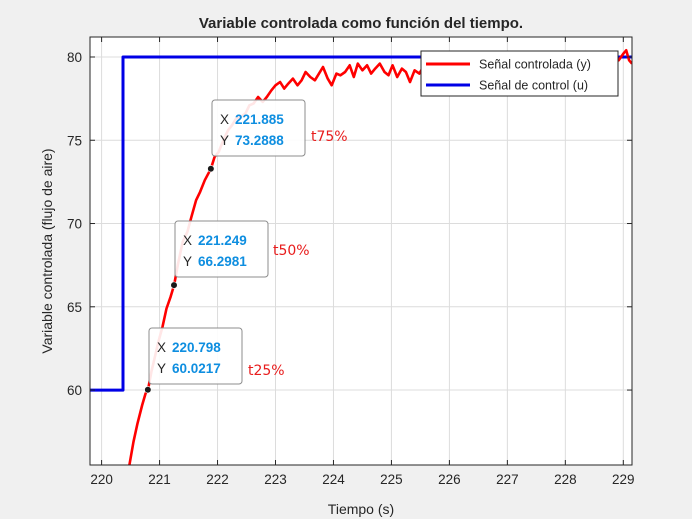 This screenshot has height=519, width=692. I want to click on datatip-annotation: t50%, so click(291, 251).